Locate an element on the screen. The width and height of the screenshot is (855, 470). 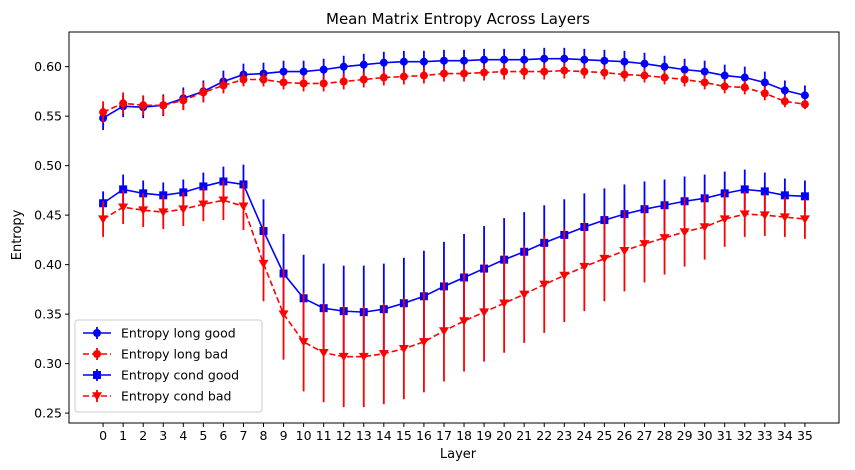
x-tick-label: 32 is located at coordinates (745, 435).